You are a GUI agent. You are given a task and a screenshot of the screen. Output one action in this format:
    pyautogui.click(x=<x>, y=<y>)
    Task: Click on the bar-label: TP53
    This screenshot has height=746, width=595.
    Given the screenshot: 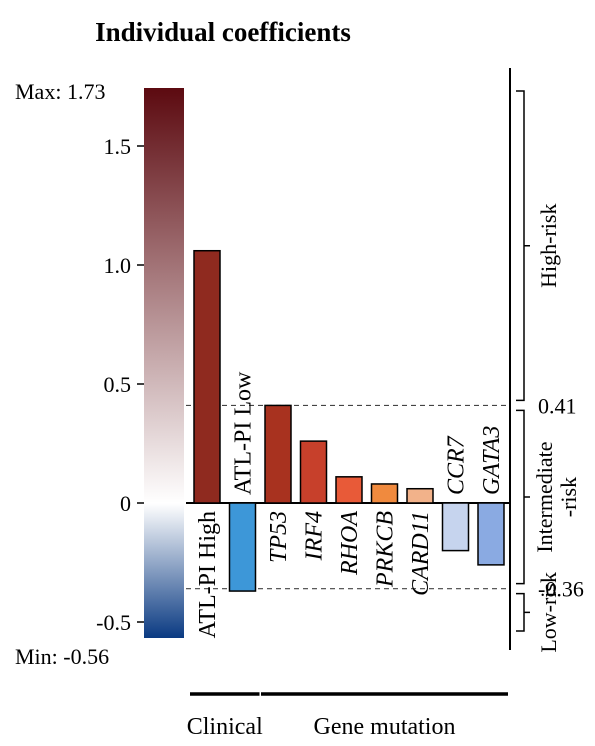 What is the action you would take?
    pyautogui.click(x=279, y=537)
    